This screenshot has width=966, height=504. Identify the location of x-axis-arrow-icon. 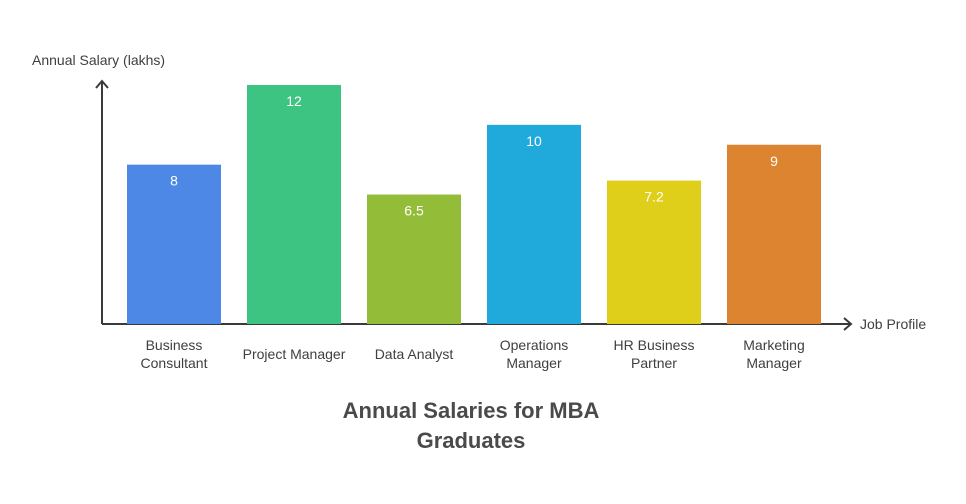
(848, 324).